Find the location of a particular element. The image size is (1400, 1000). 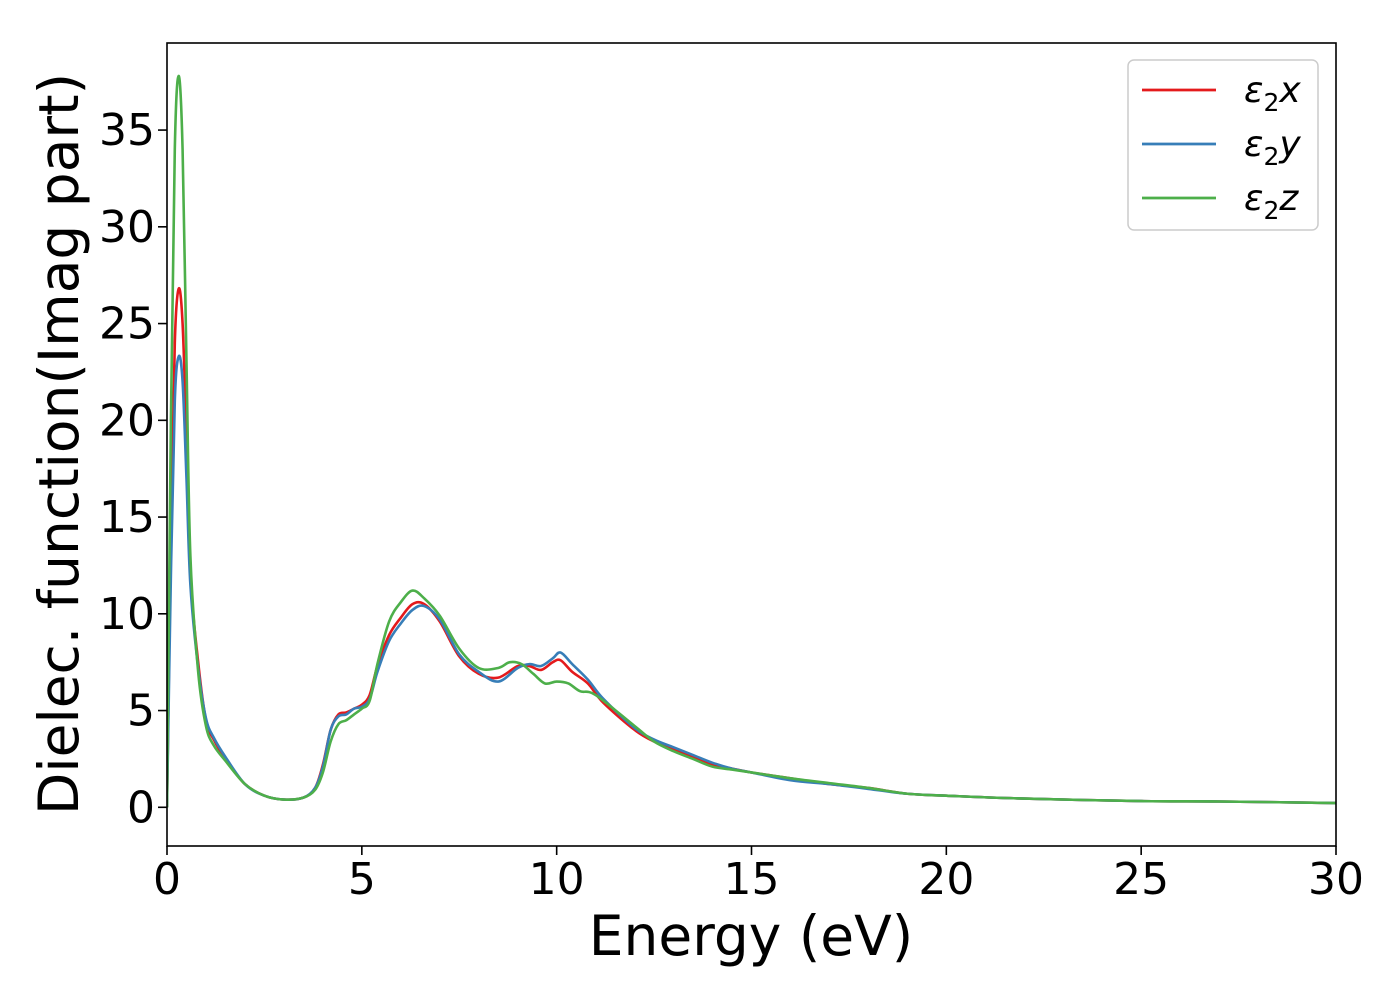

x-tick-label: 0 is located at coordinates (167, 879).